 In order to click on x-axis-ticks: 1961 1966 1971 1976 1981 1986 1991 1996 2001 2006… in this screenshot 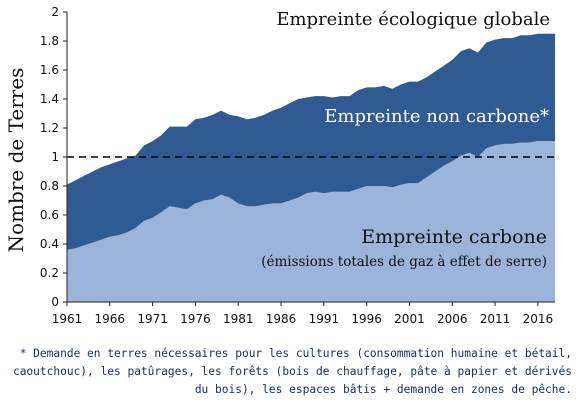, I will do `click(302, 314)`.